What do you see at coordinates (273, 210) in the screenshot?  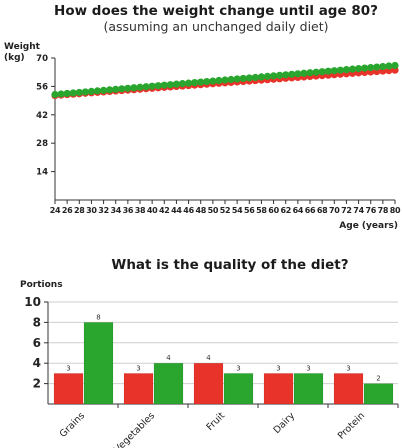 I see `x-tick-label: 60` at bounding box center [273, 210].